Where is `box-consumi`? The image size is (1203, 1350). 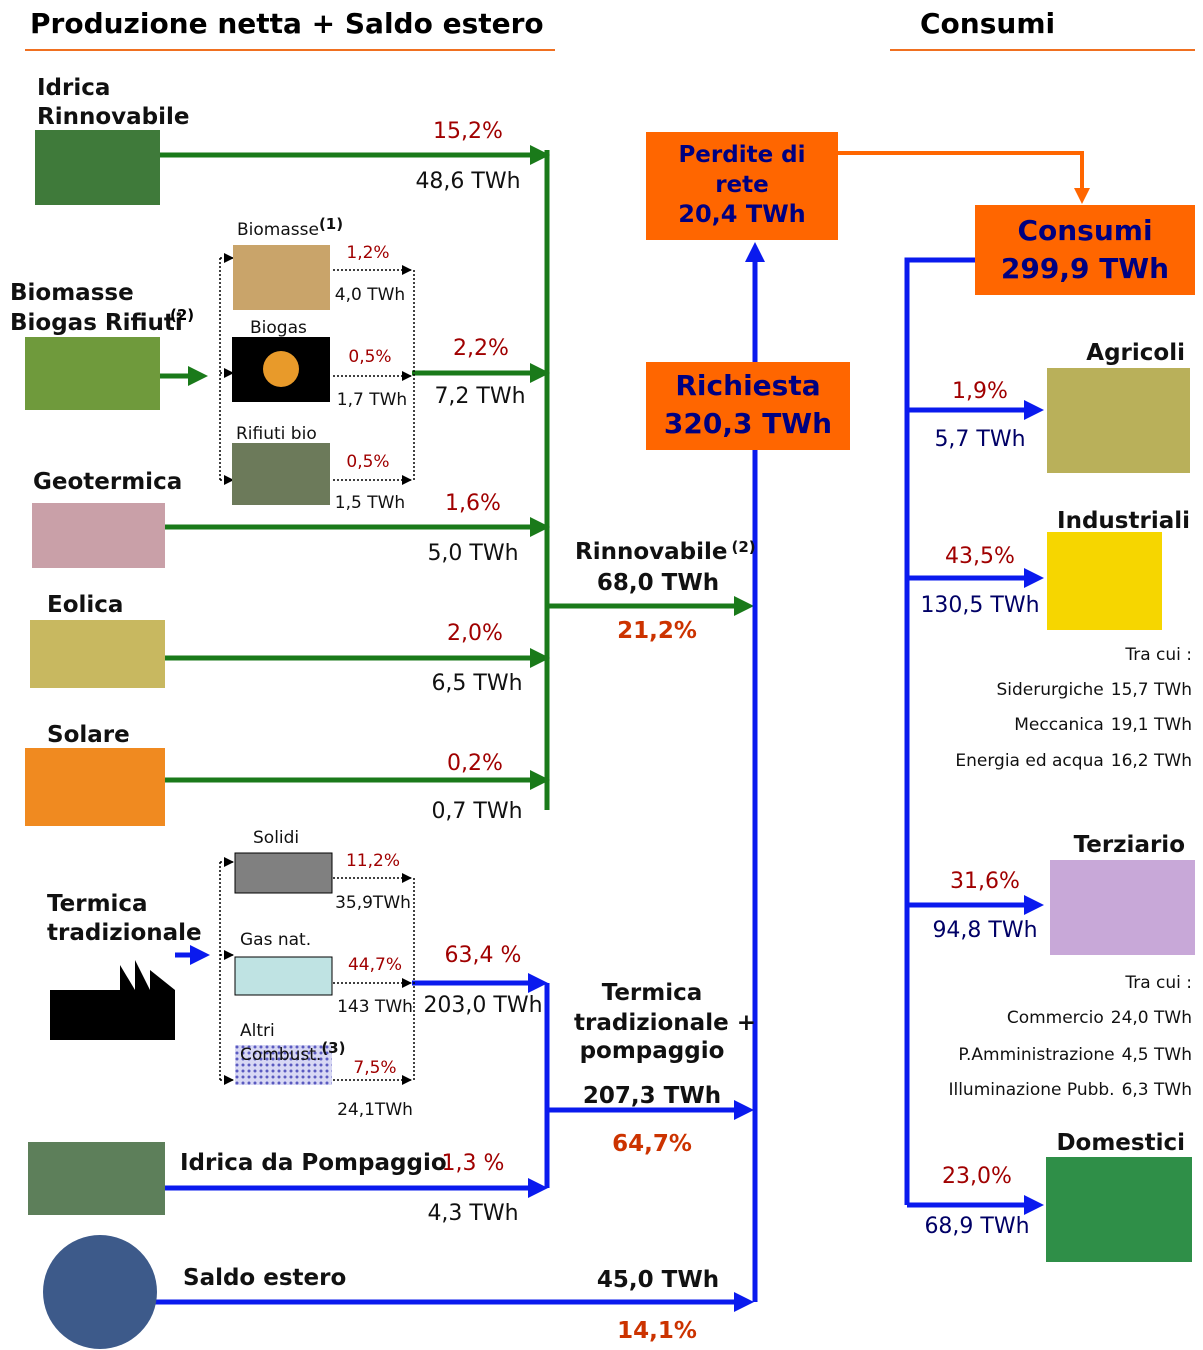
box-consumi is located at coordinates (1085, 250).